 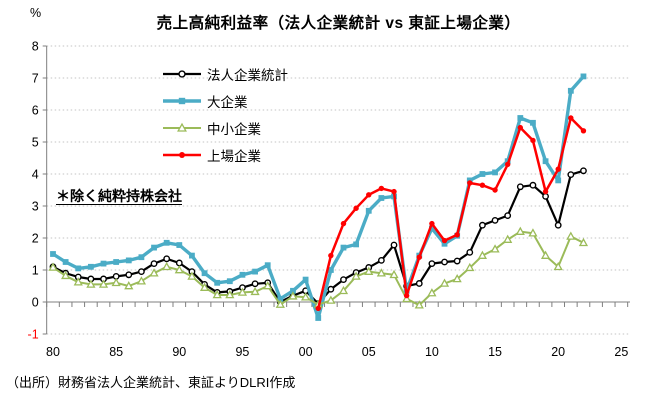 I want to click on x-tick-label: 85, so click(x=116, y=352).